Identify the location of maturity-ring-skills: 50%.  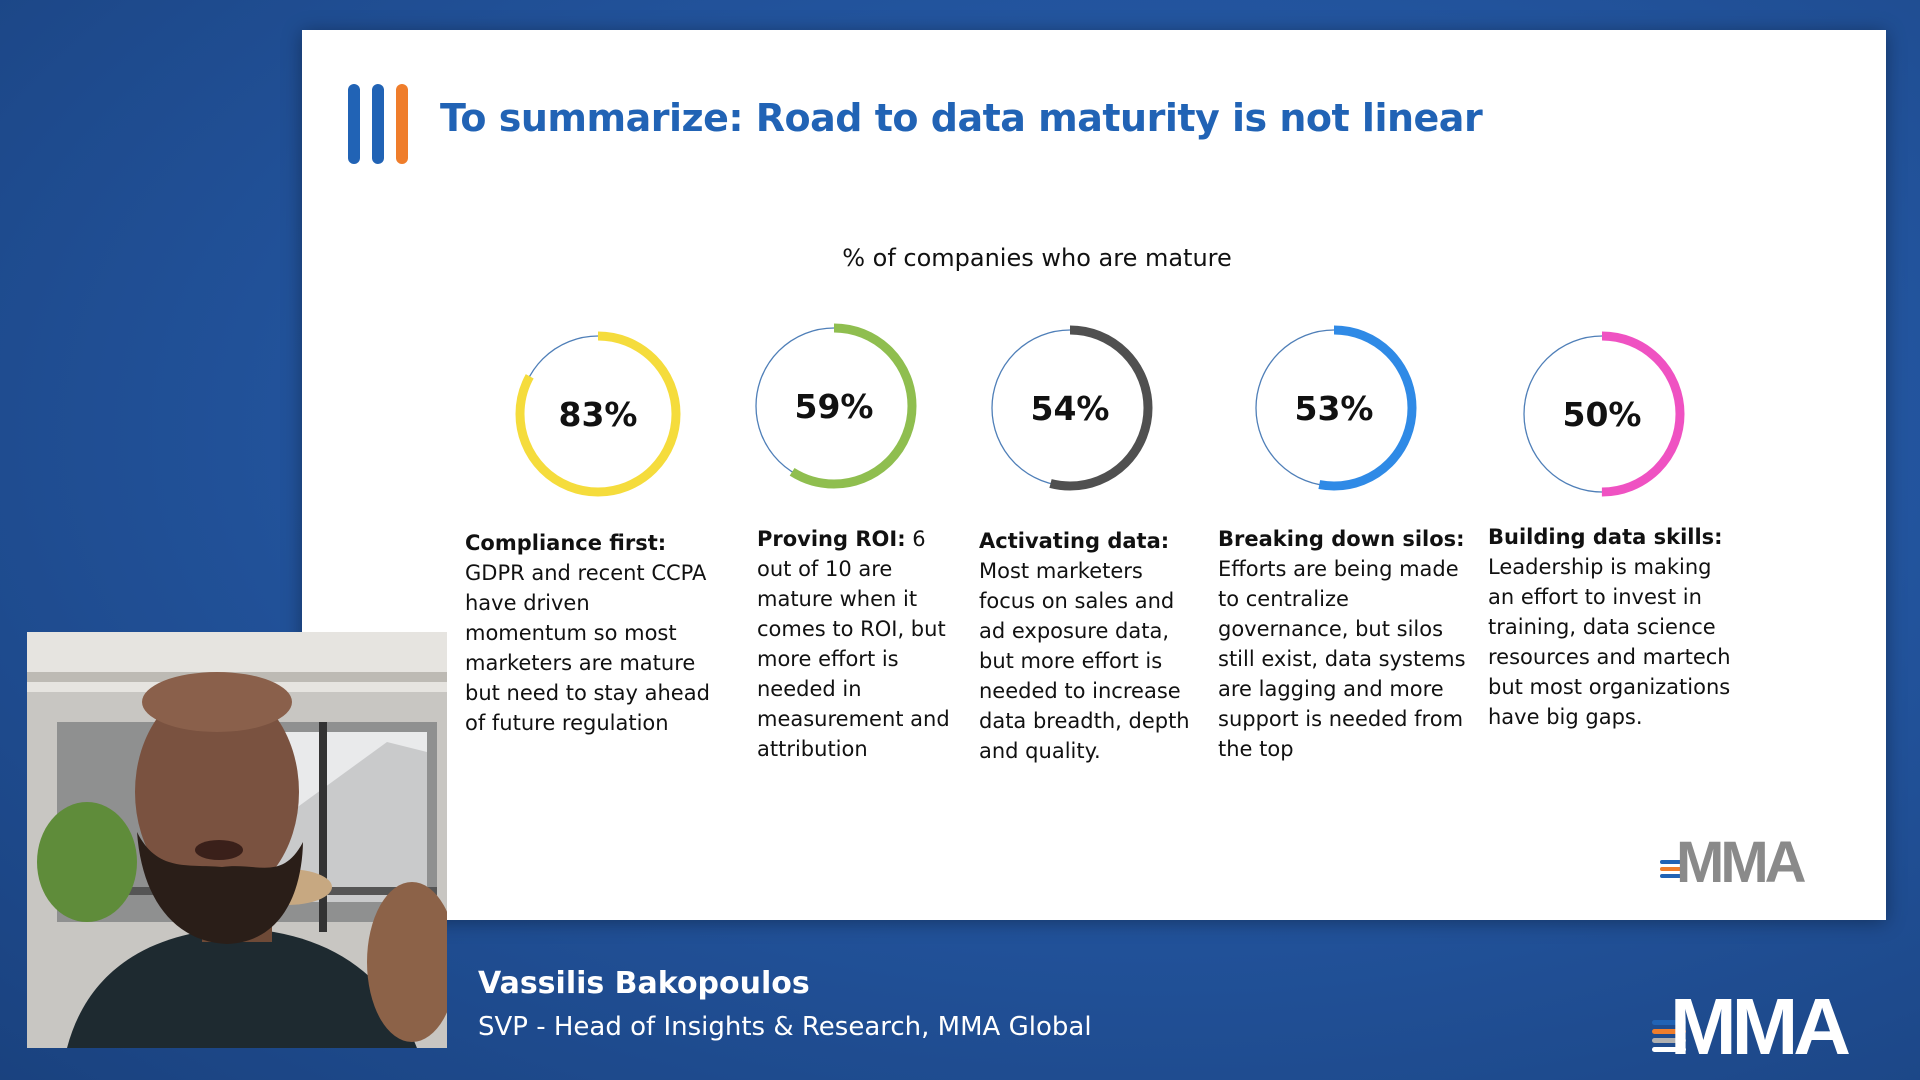
(1602, 414).